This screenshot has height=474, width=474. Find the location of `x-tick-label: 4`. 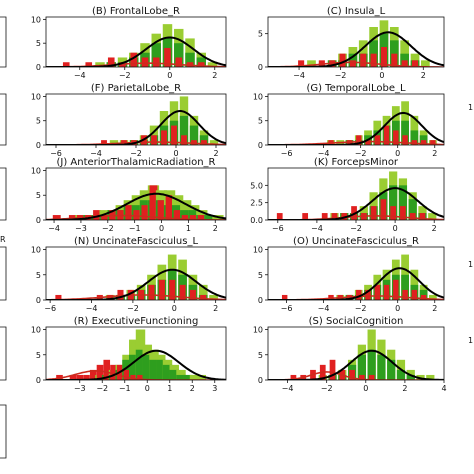

x-tick-label: 4 is located at coordinates (443, 388).